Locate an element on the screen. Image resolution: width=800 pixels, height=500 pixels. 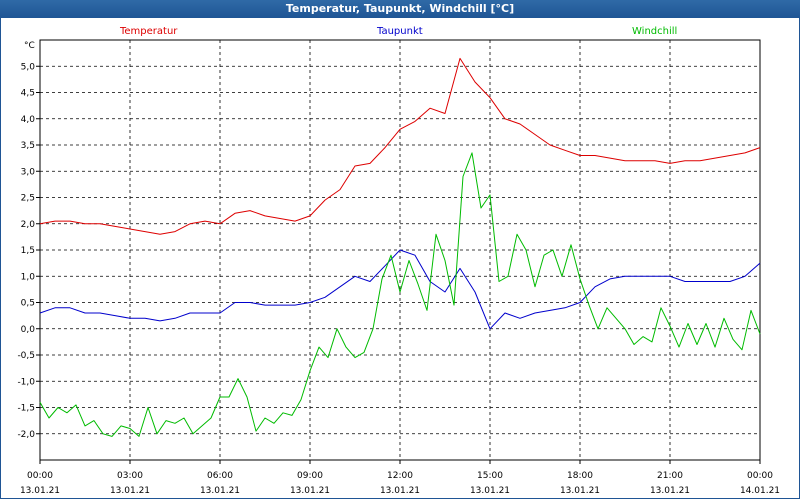
taupunkt-line is located at coordinates (400, 289).